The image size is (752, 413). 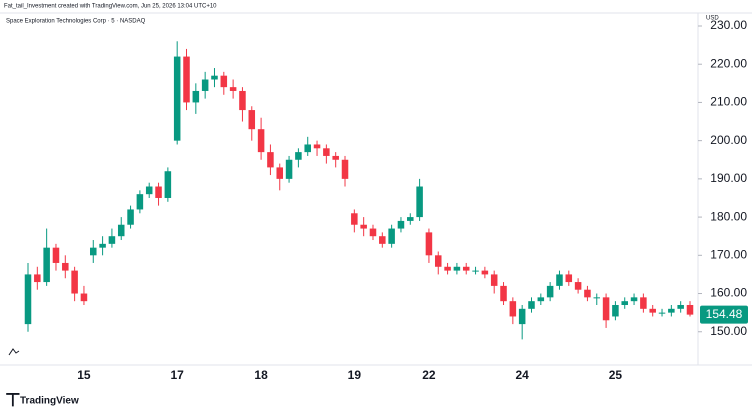 I want to click on x-tick-label: 22, so click(x=429, y=375).